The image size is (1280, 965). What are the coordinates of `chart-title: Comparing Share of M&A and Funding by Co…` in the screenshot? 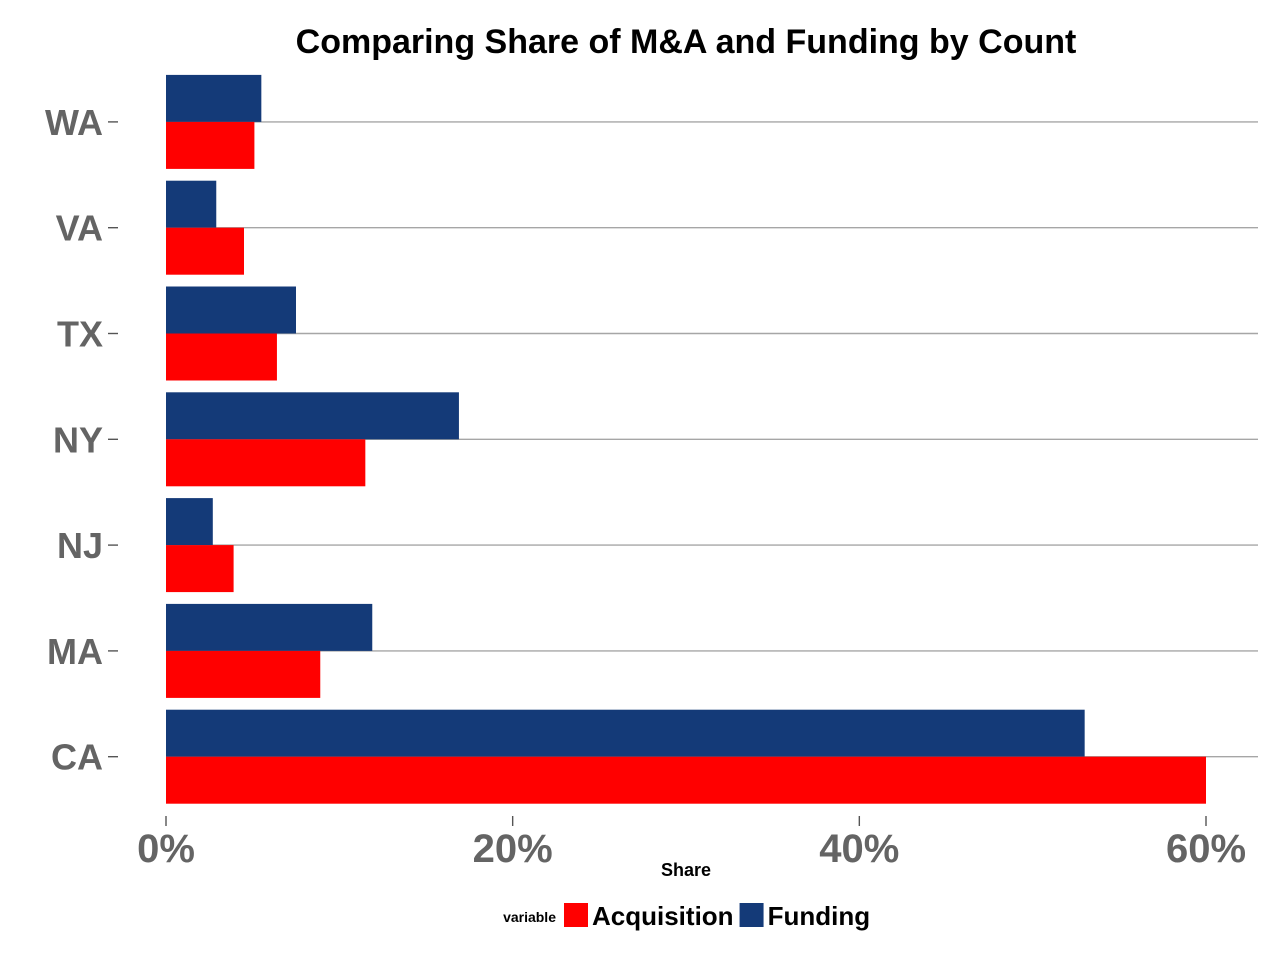 It's located at (686, 42).